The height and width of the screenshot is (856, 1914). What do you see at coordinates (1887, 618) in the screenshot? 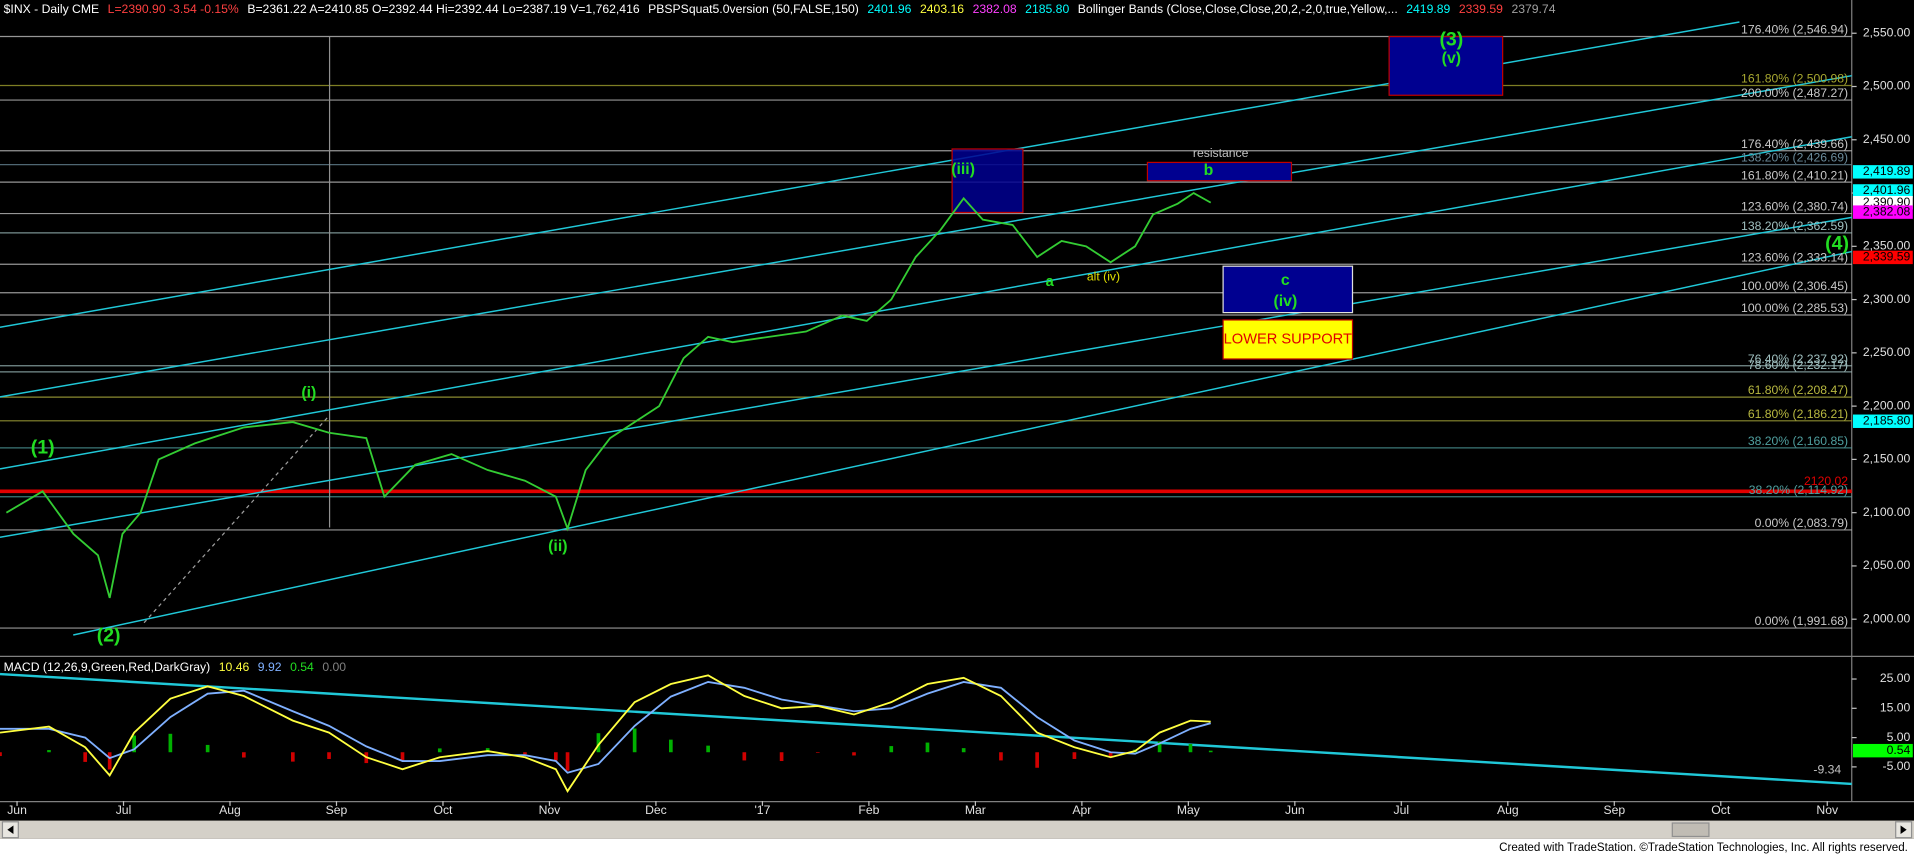
I see `y-tick-label: 2,000.00` at bounding box center [1887, 618].